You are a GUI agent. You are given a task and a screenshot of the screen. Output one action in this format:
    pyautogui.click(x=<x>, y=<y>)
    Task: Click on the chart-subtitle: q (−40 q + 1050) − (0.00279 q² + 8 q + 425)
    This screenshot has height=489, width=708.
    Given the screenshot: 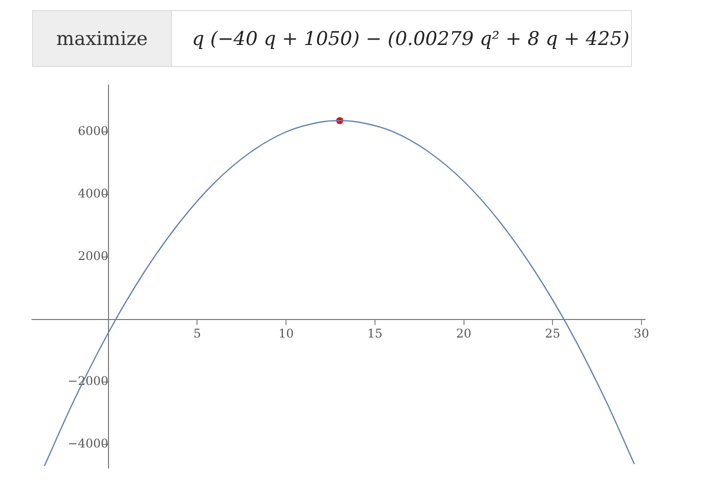 What is the action you would take?
    pyautogui.click(x=410, y=39)
    